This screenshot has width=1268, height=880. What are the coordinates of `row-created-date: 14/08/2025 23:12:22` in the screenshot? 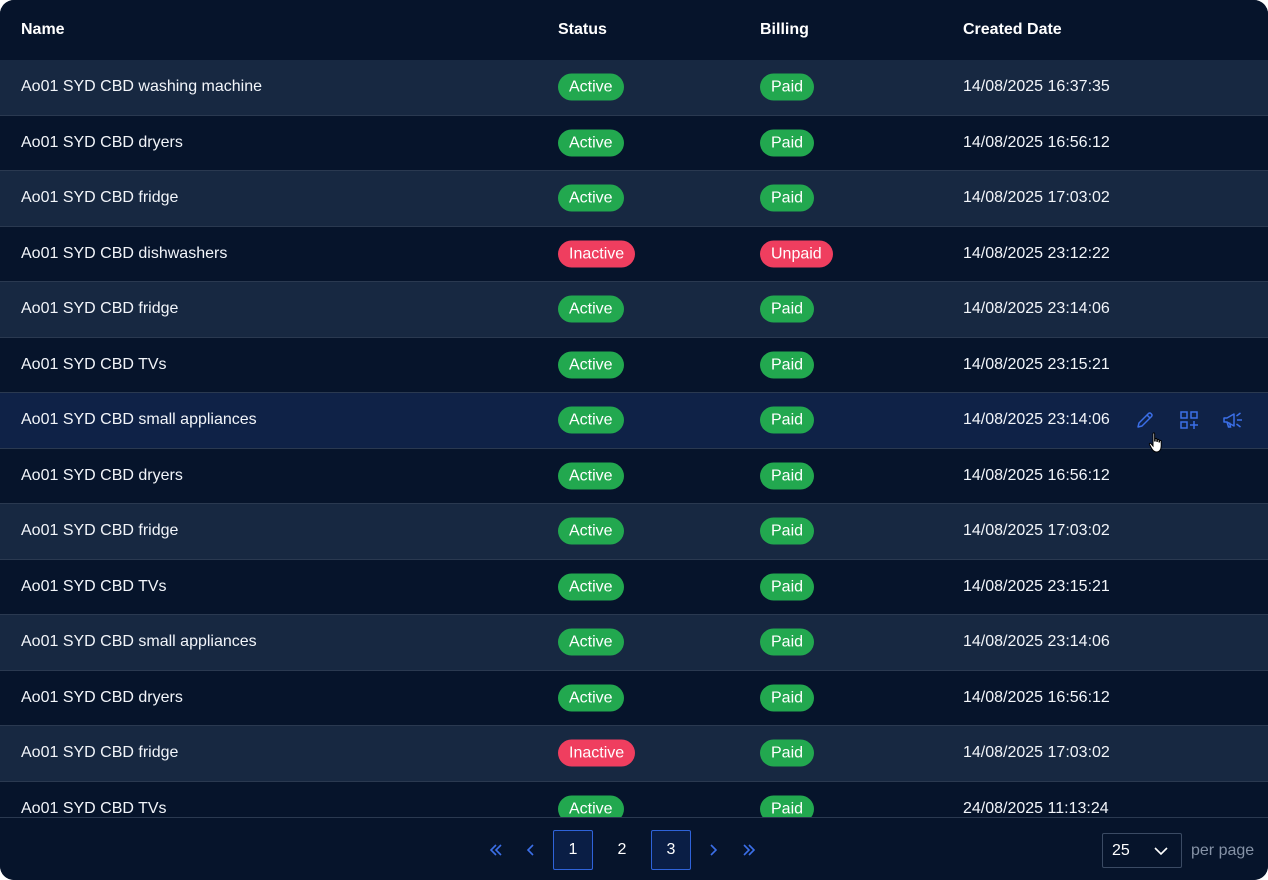 It's located at (1036, 253).